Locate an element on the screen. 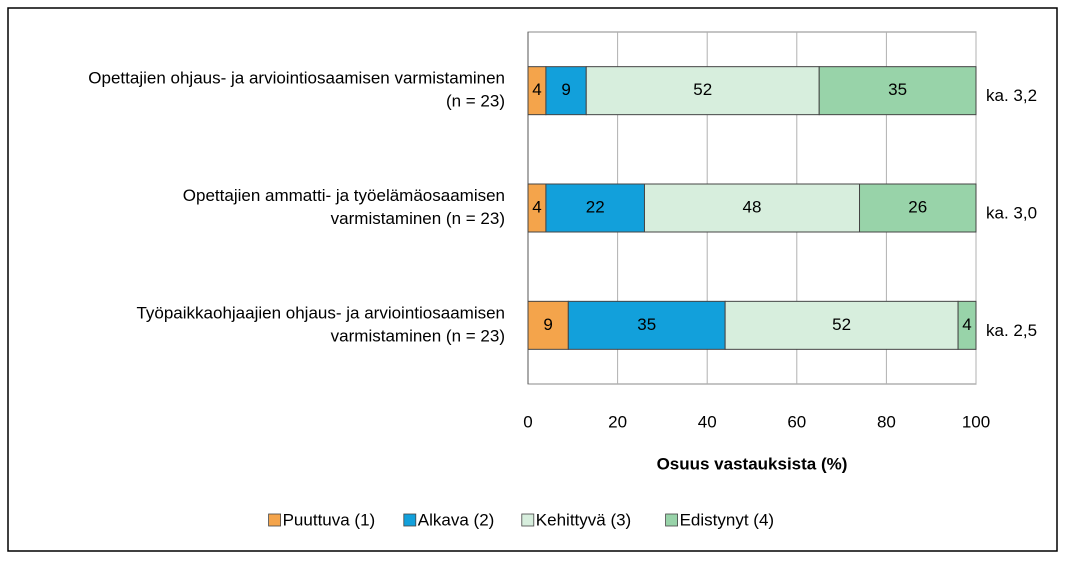 This screenshot has height=565, width=1065. x-tick-label: 20 is located at coordinates (617, 421).